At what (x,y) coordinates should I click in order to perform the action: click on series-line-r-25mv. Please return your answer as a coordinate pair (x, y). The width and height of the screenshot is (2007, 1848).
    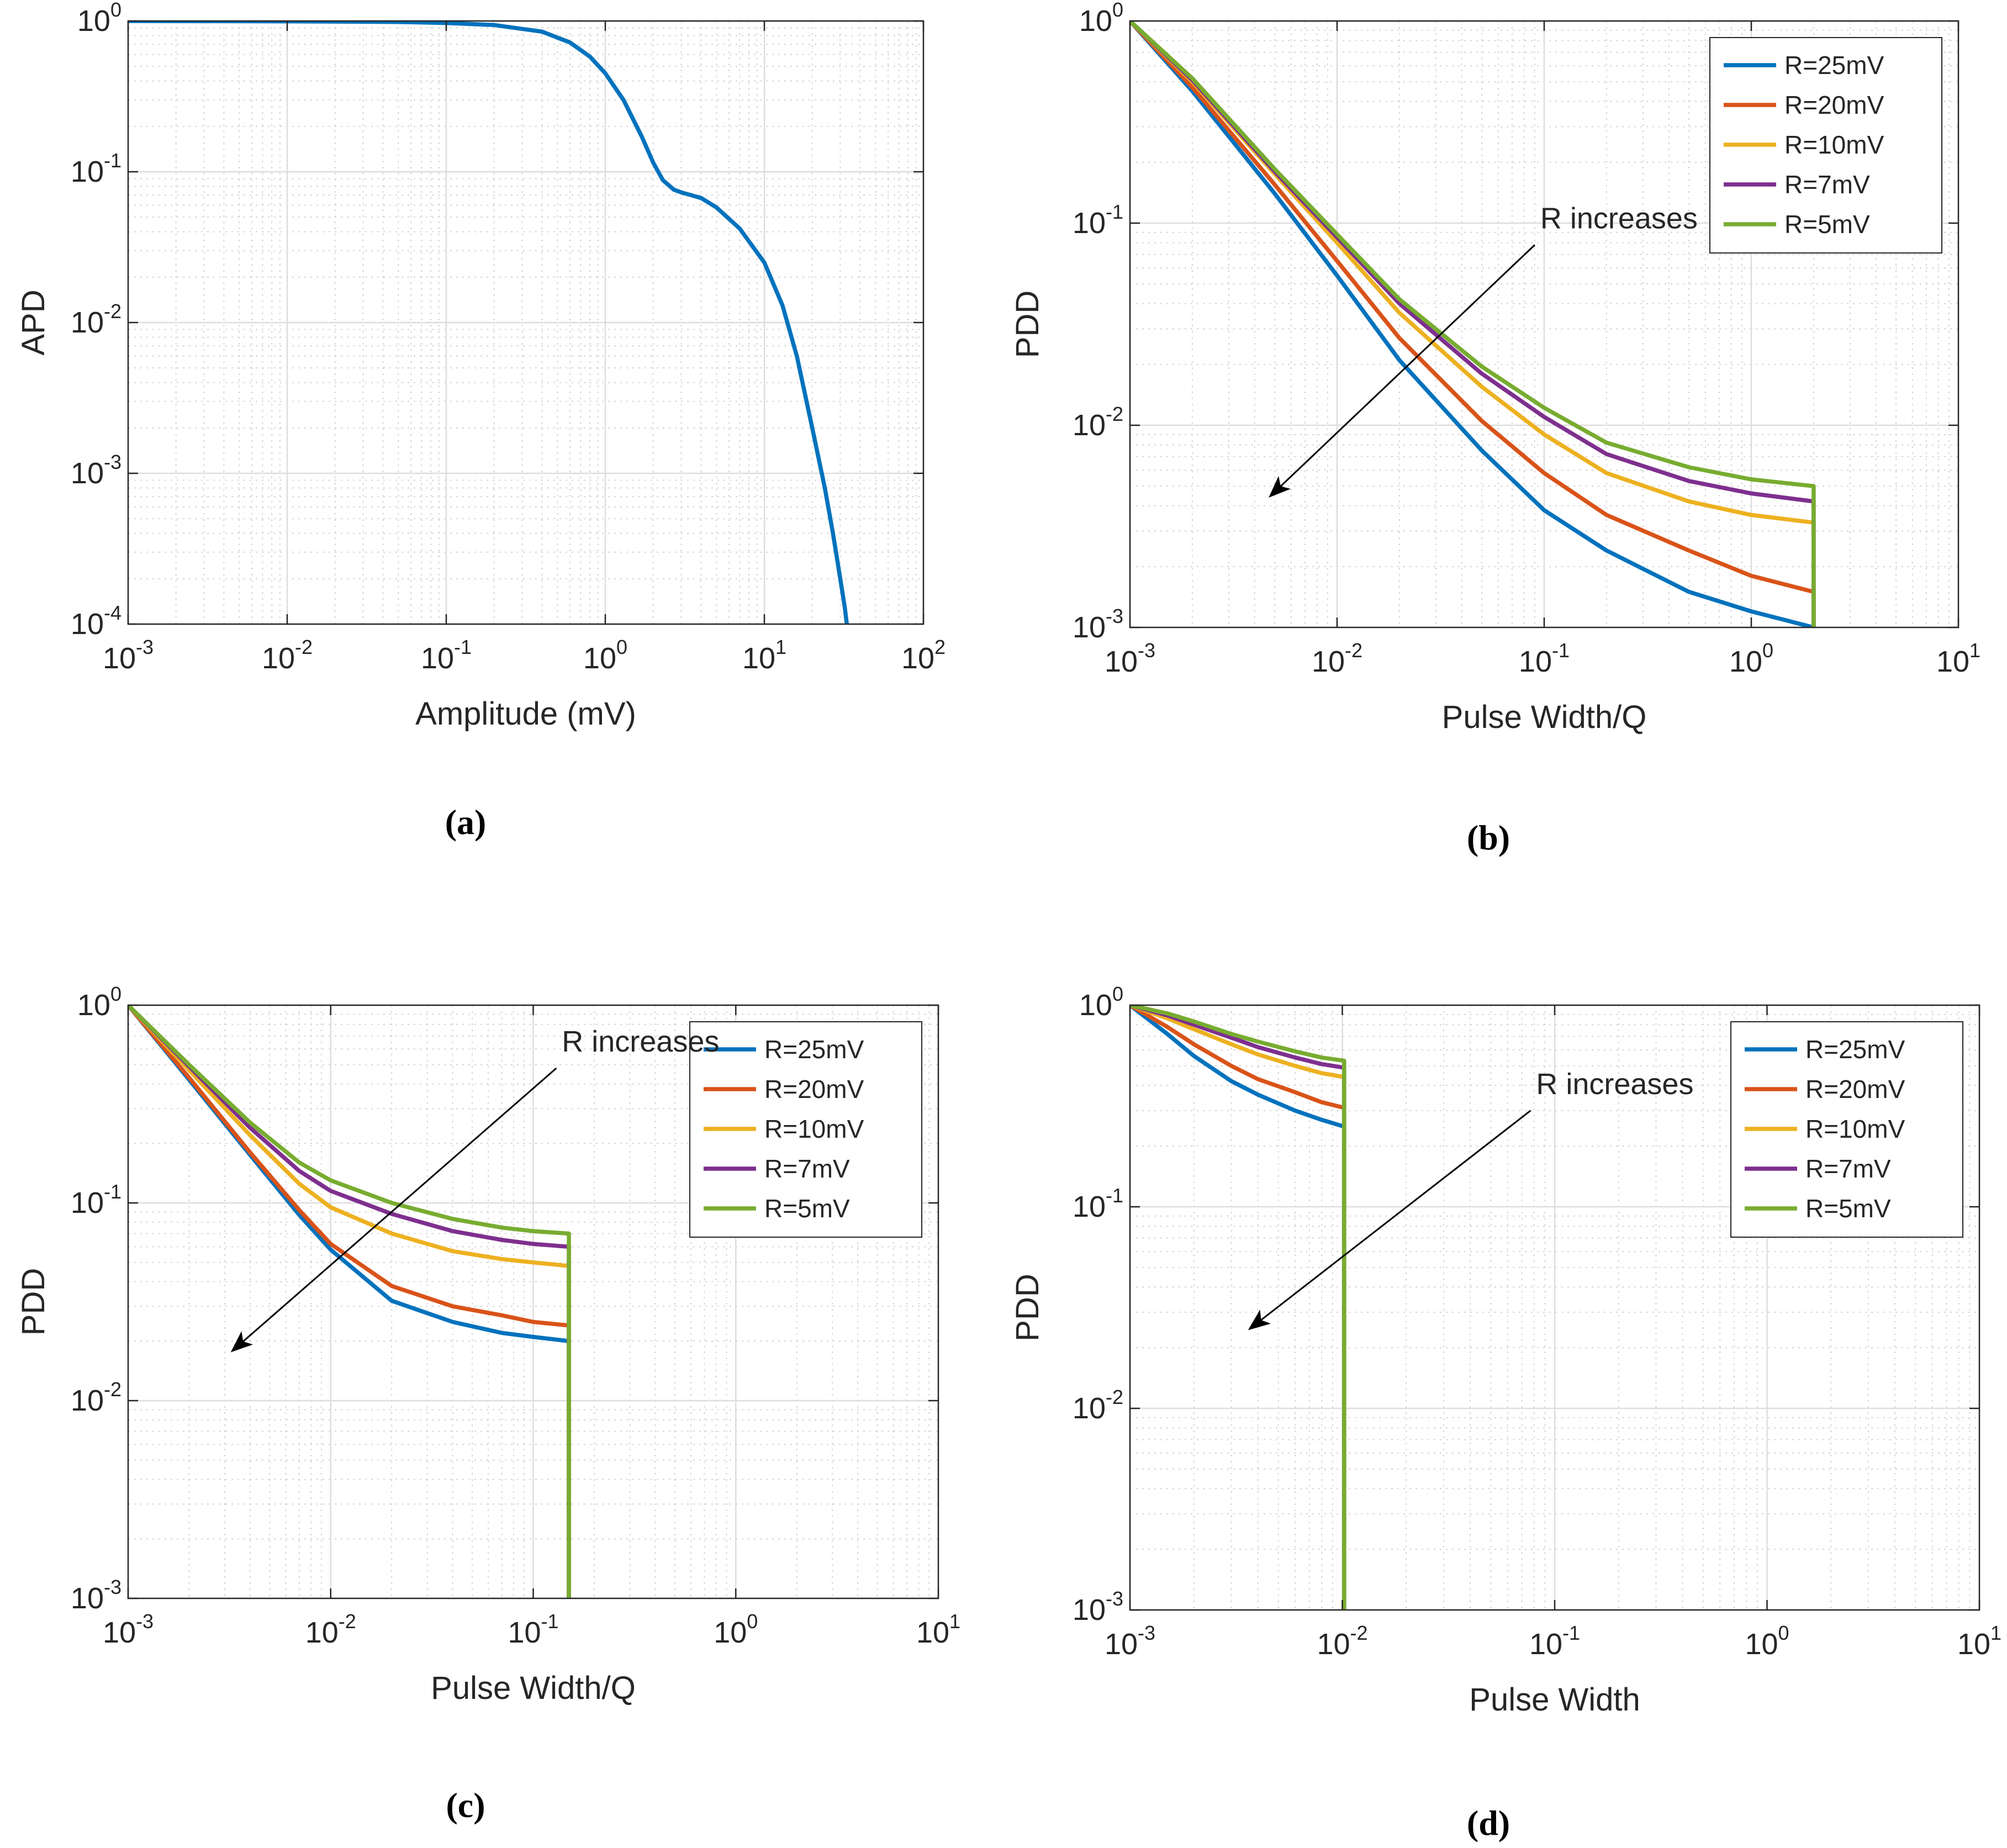
    Looking at the image, I should click on (1238, 1307).